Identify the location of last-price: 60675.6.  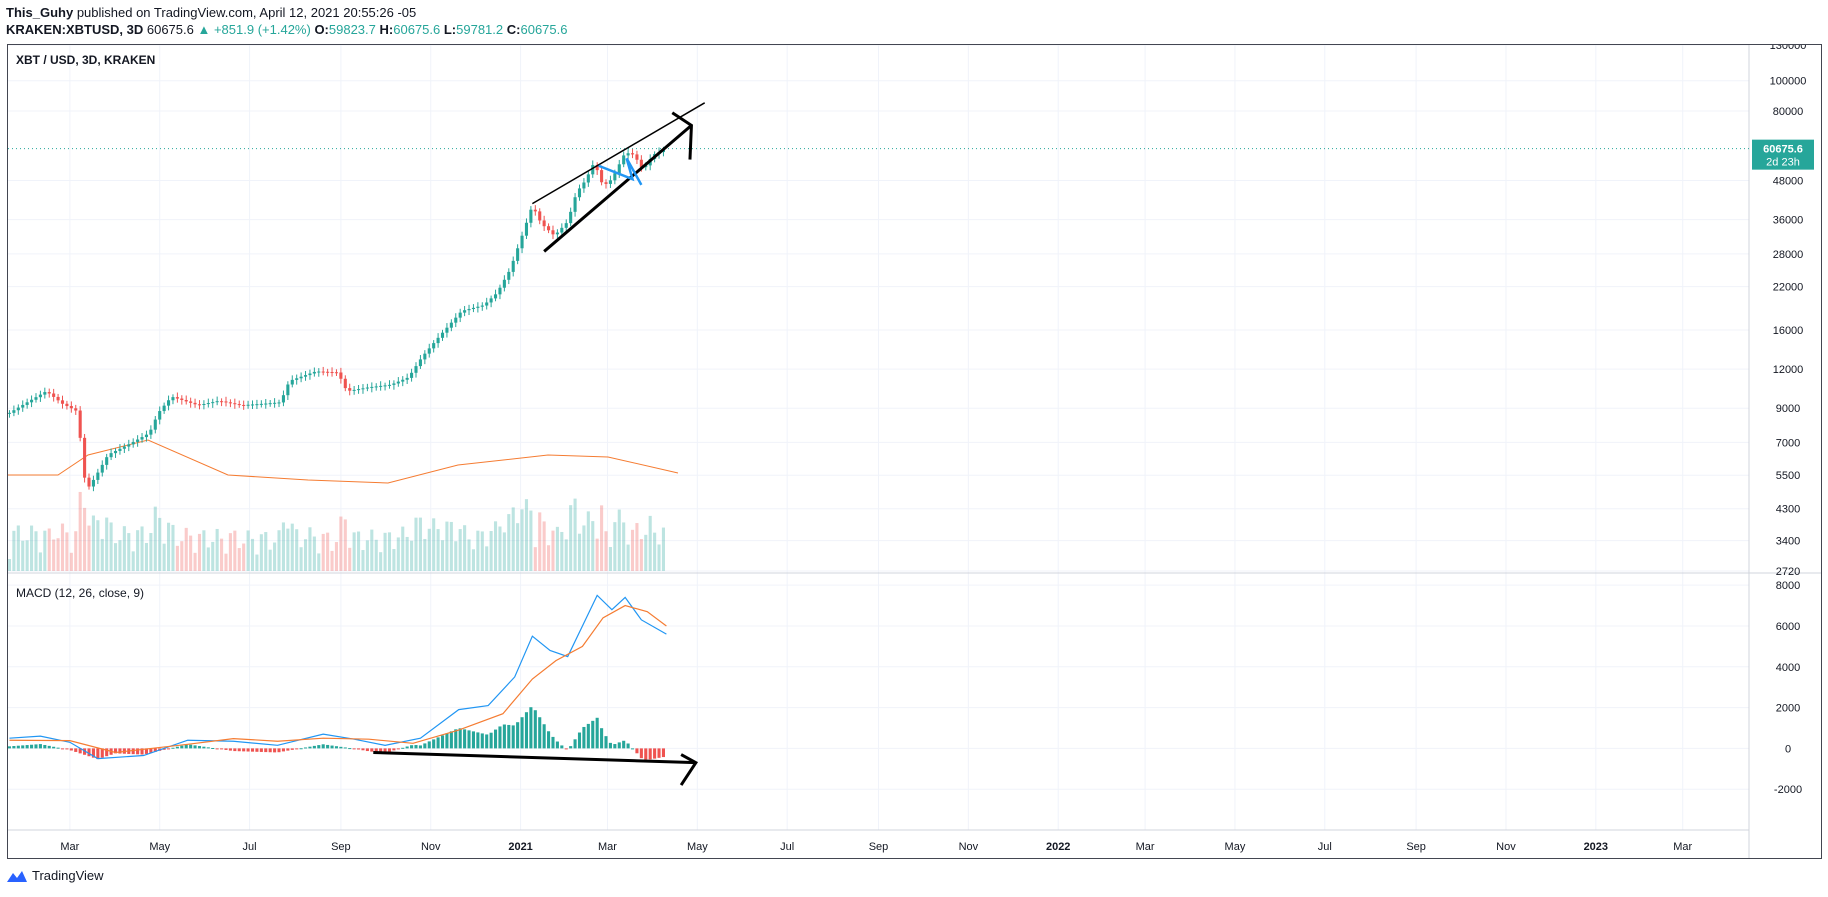
(170, 29).